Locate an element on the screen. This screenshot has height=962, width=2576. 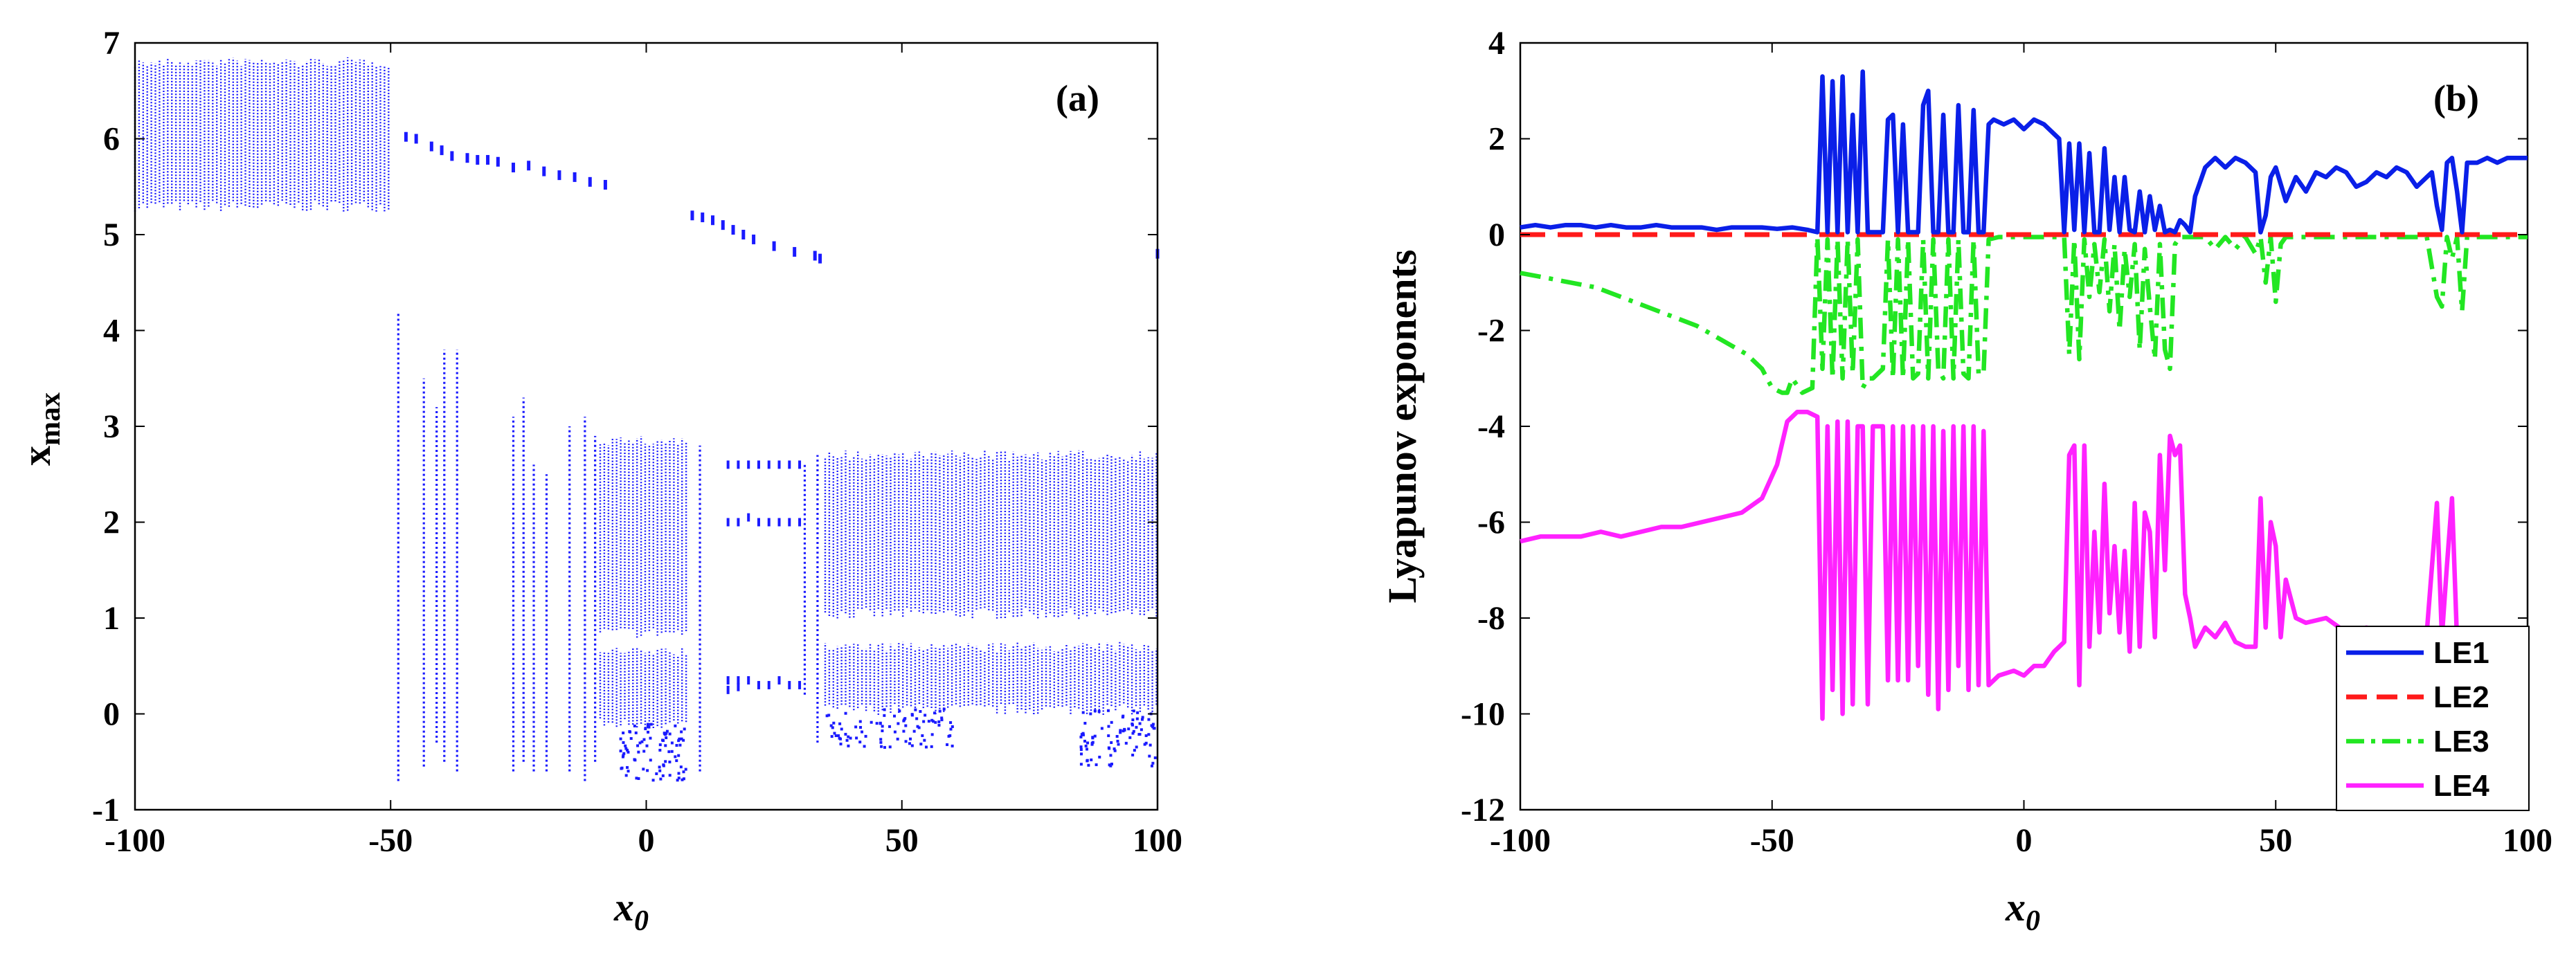
panel-b-x-tick-label: -50 is located at coordinates (1772, 840).